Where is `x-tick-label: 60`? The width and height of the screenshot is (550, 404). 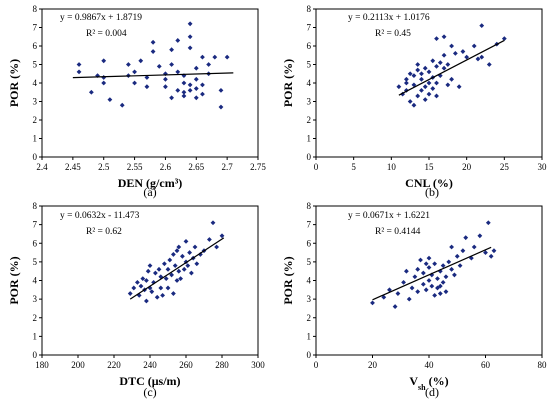 x-tick-label: 60 is located at coordinates (486, 365).